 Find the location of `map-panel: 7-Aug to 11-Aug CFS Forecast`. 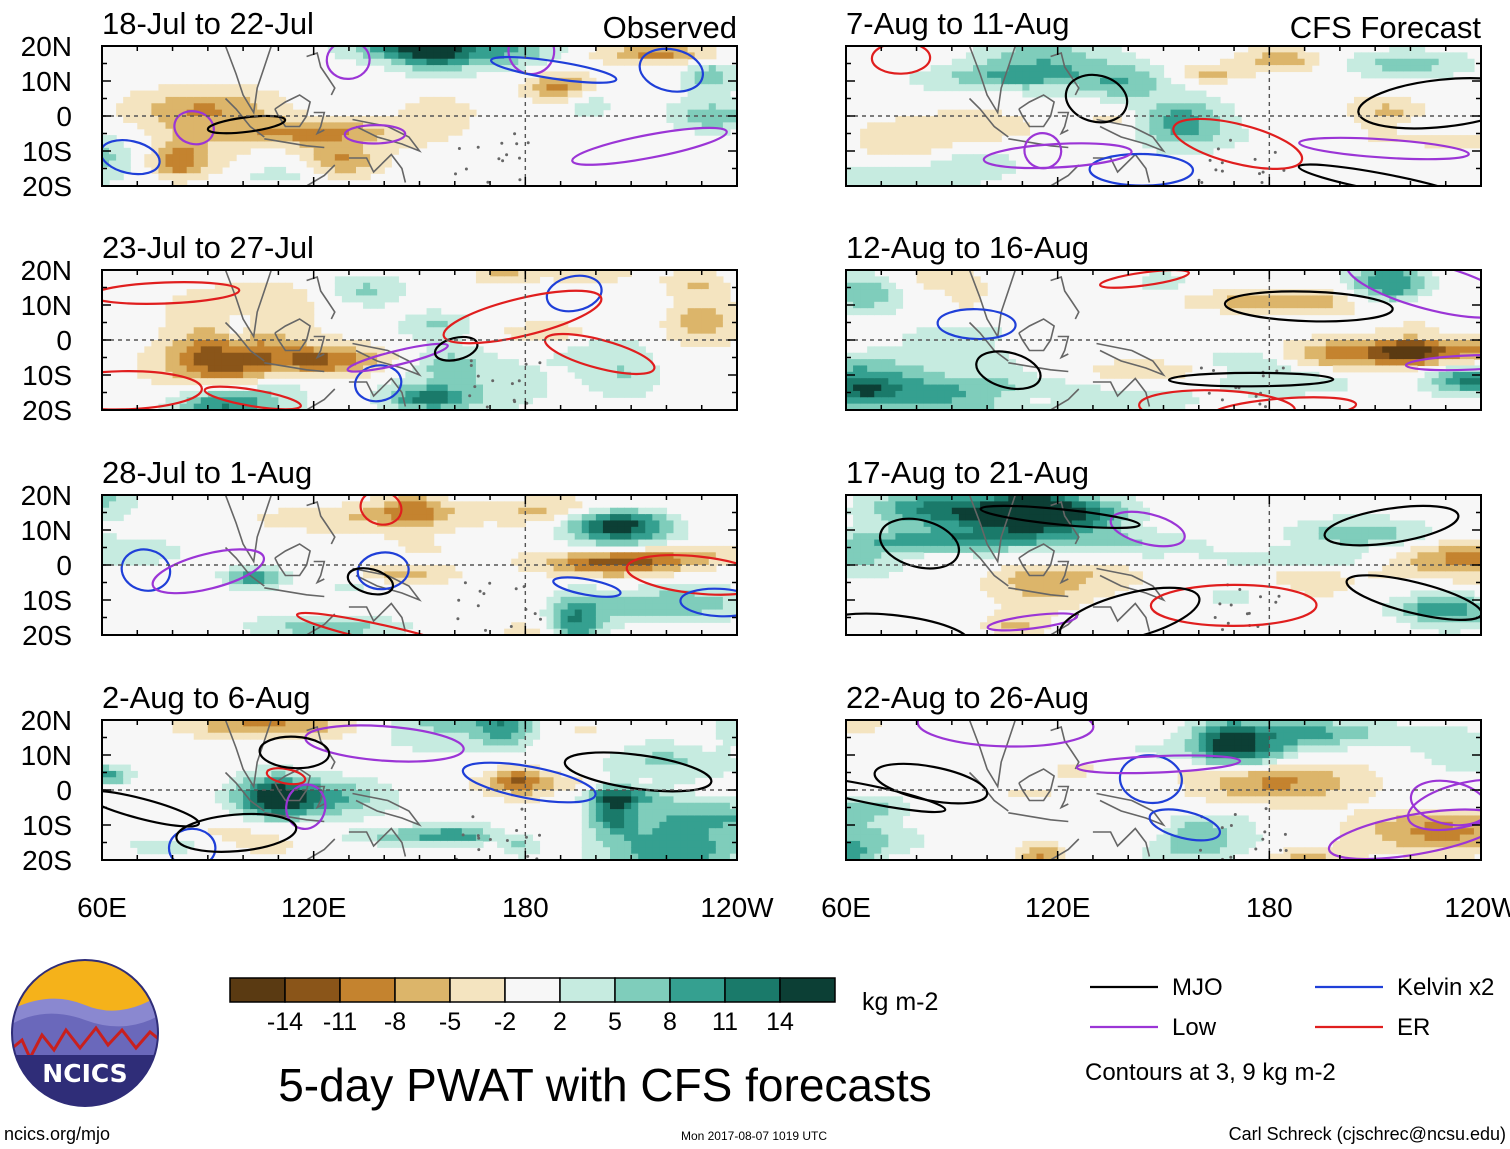

map-panel: 7-Aug to 11-Aug CFS Forecast is located at coordinates (1163, 96).